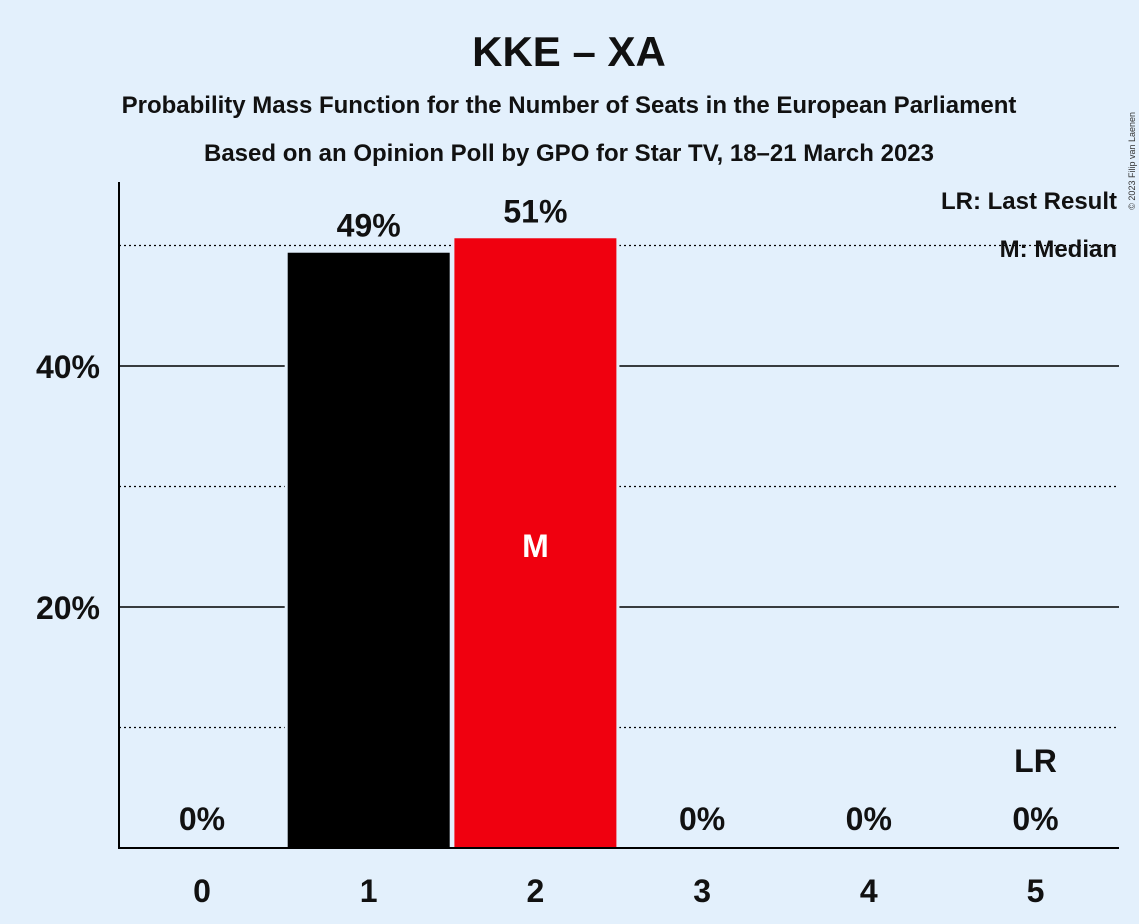 This screenshot has width=1139, height=924. What do you see at coordinates (869, 819) in the screenshot?
I see `bar-value-label-4: 0%` at bounding box center [869, 819].